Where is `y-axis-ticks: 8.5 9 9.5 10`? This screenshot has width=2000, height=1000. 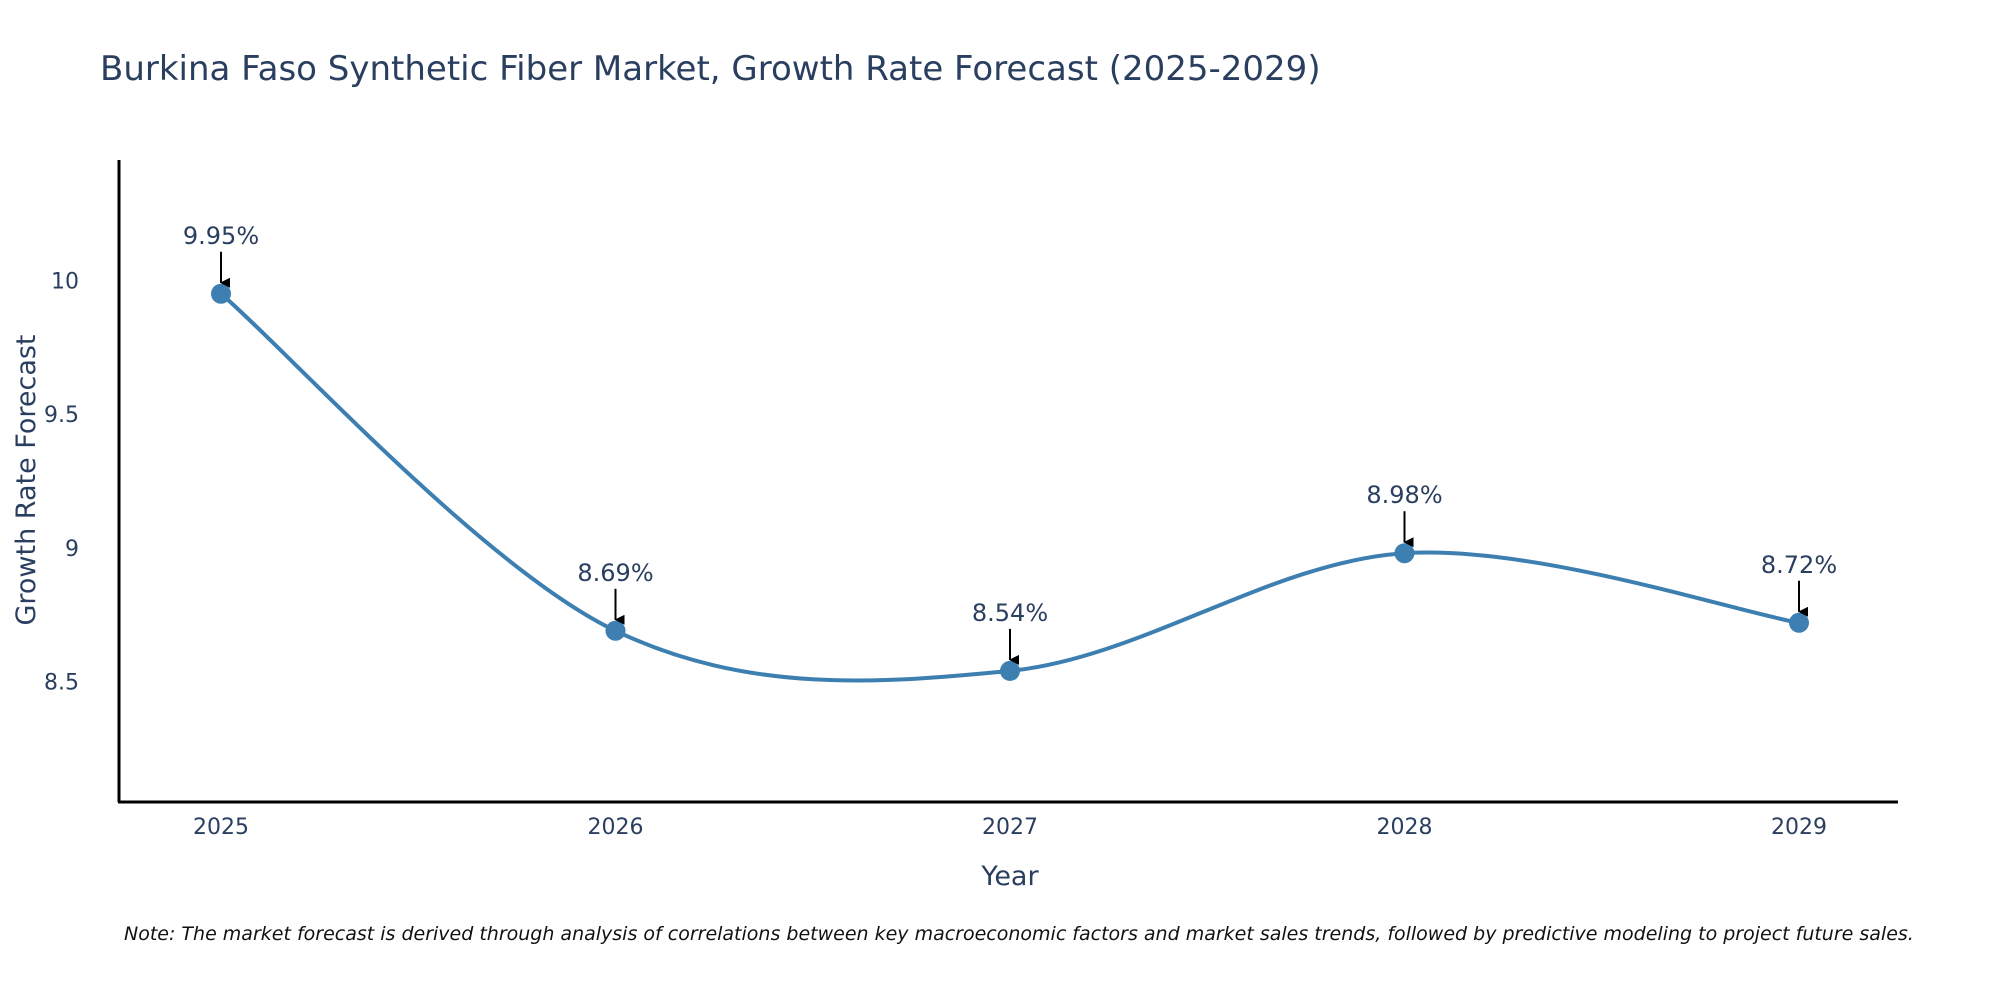 y-axis-ticks: 8.5 9 9.5 10 is located at coordinates (61, 482).